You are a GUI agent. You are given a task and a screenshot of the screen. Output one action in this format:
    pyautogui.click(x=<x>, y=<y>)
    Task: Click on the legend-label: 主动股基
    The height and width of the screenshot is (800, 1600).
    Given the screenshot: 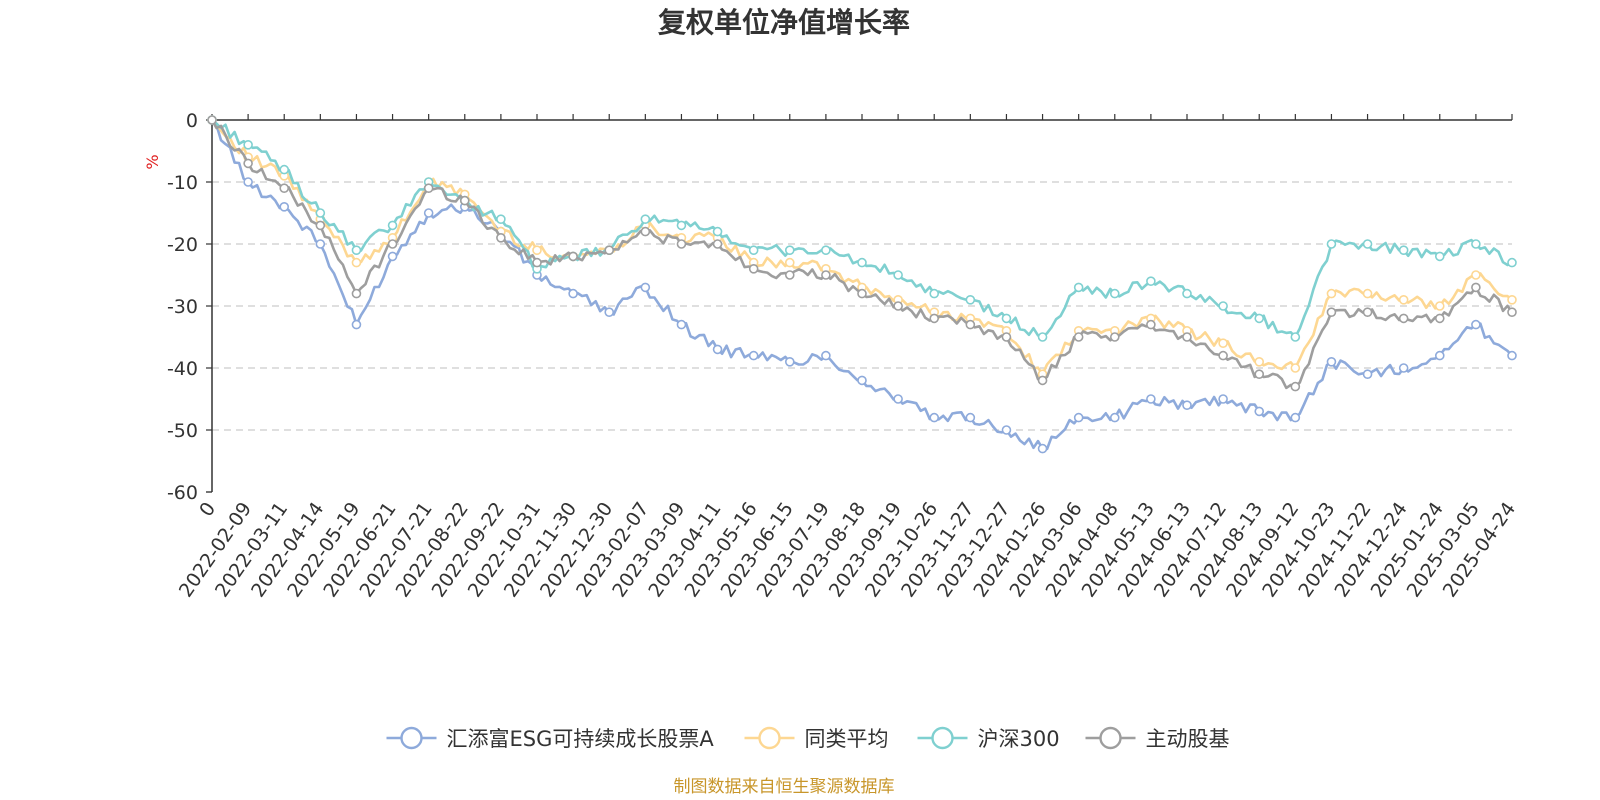 What is the action you would take?
    pyautogui.click(x=1188, y=739)
    